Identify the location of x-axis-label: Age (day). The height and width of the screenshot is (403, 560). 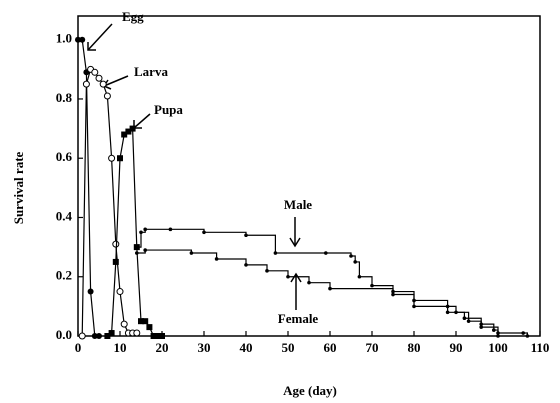
(310, 390).